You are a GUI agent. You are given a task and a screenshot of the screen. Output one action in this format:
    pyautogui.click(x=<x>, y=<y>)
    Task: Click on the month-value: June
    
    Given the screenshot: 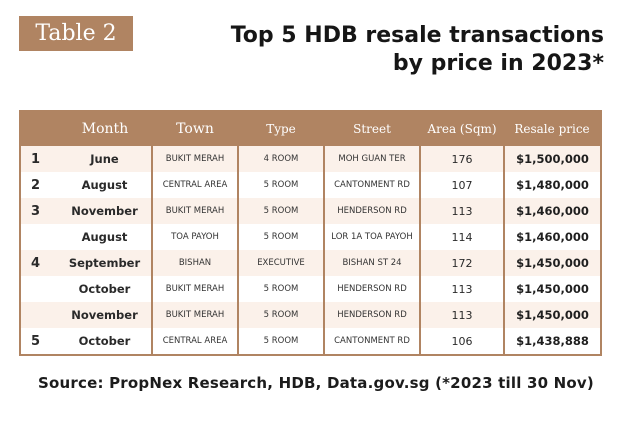 What is the action you would take?
    pyautogui.click(x=104, y=159)
    